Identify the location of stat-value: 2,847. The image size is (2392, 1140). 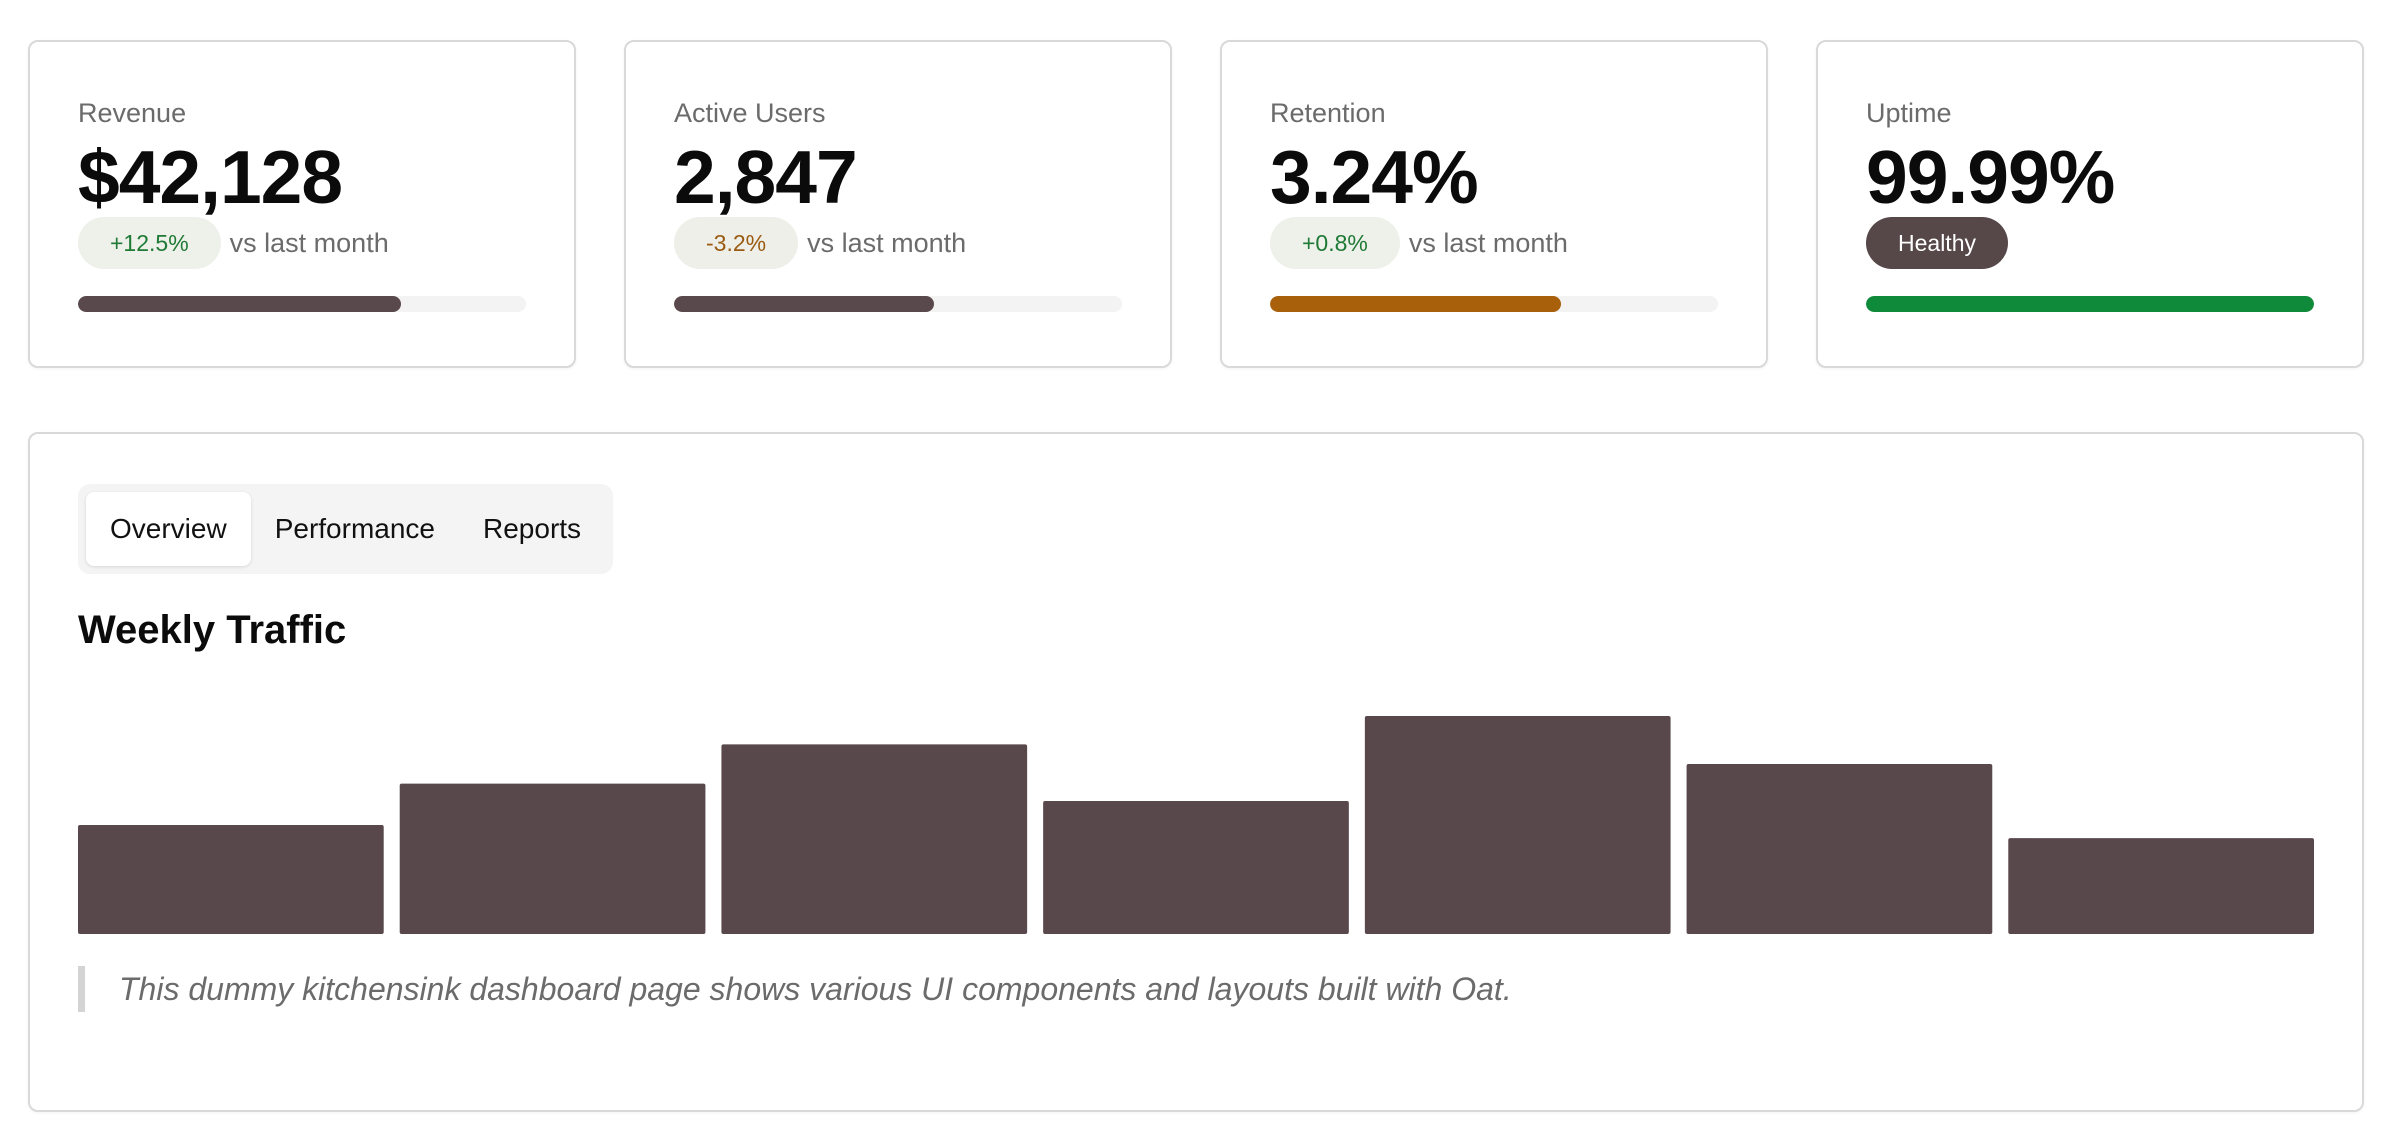
(766, 177).